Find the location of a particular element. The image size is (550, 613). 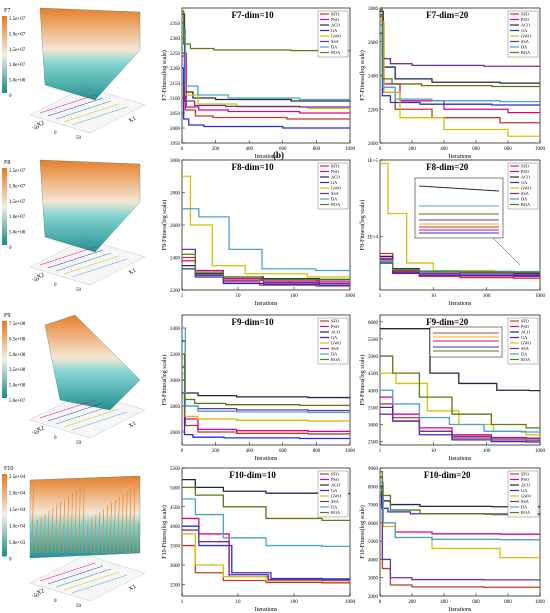

y-tick-label: 2800 is located at coordinates (175, 194).